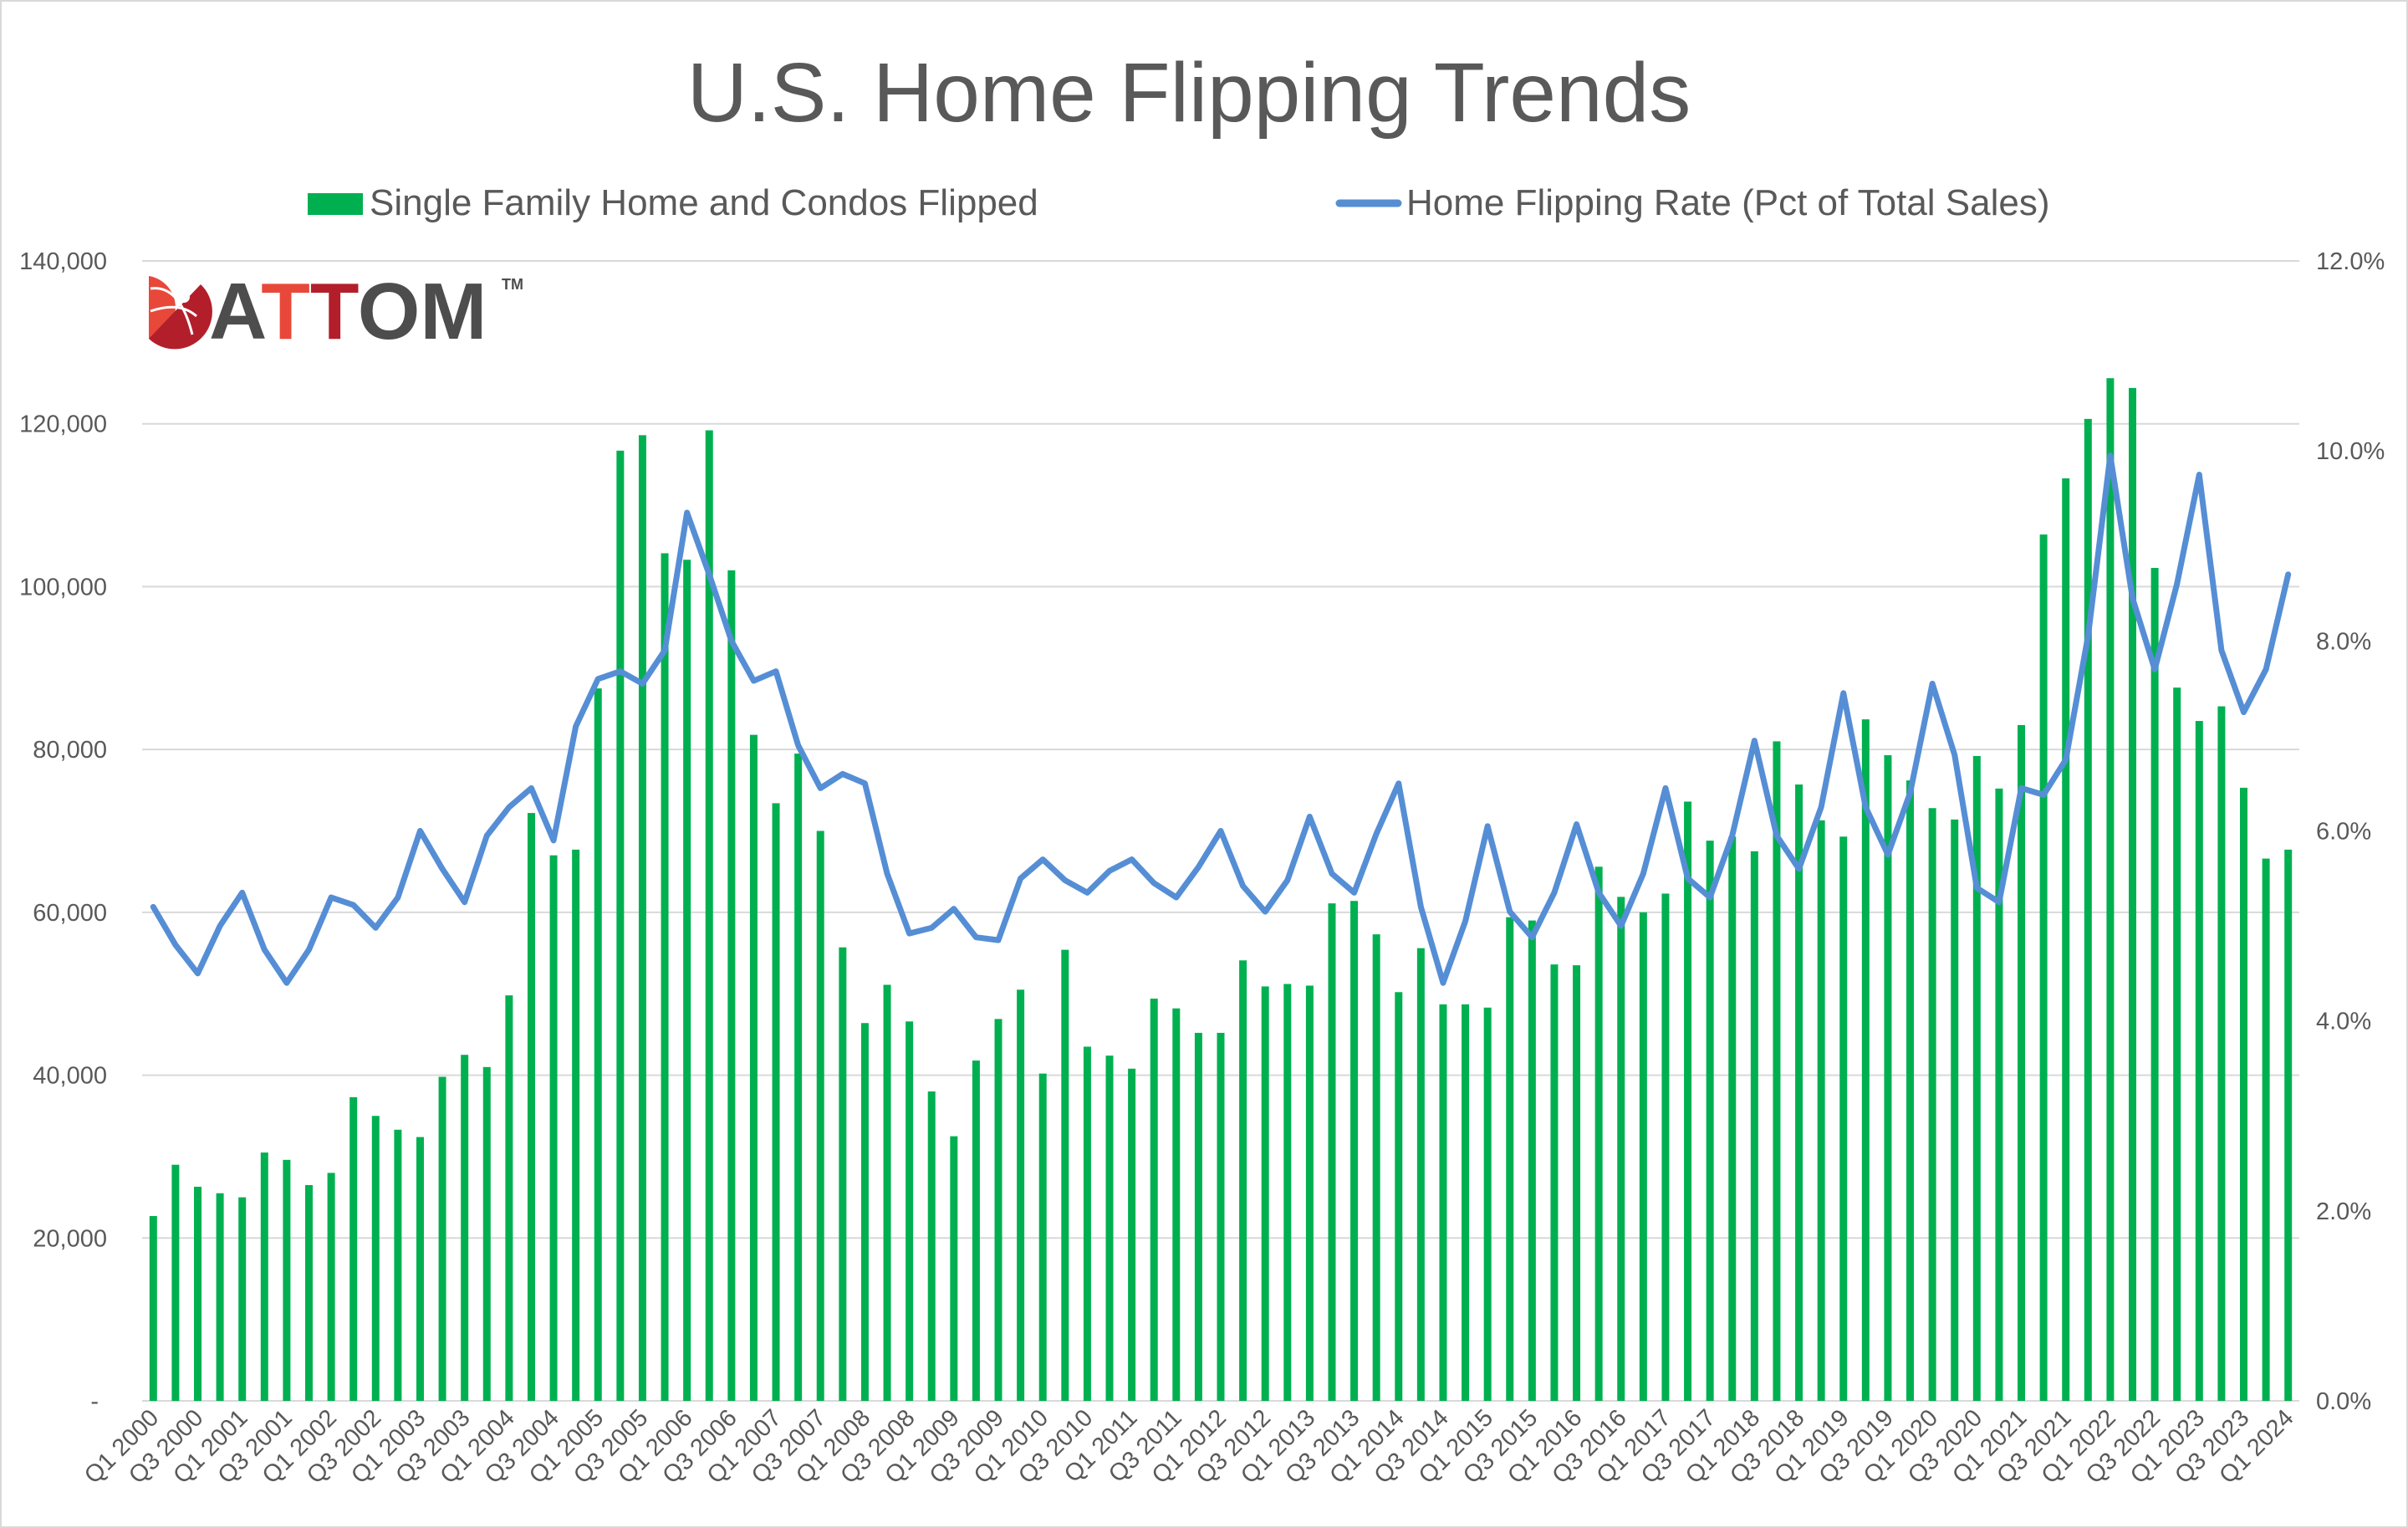 The width and height of the screenshot is (2408, 1528). What do you see at coordinates (512, 284) in the screenshot?
I see `logo-trademark: TM` at bounding box center [512, 284].